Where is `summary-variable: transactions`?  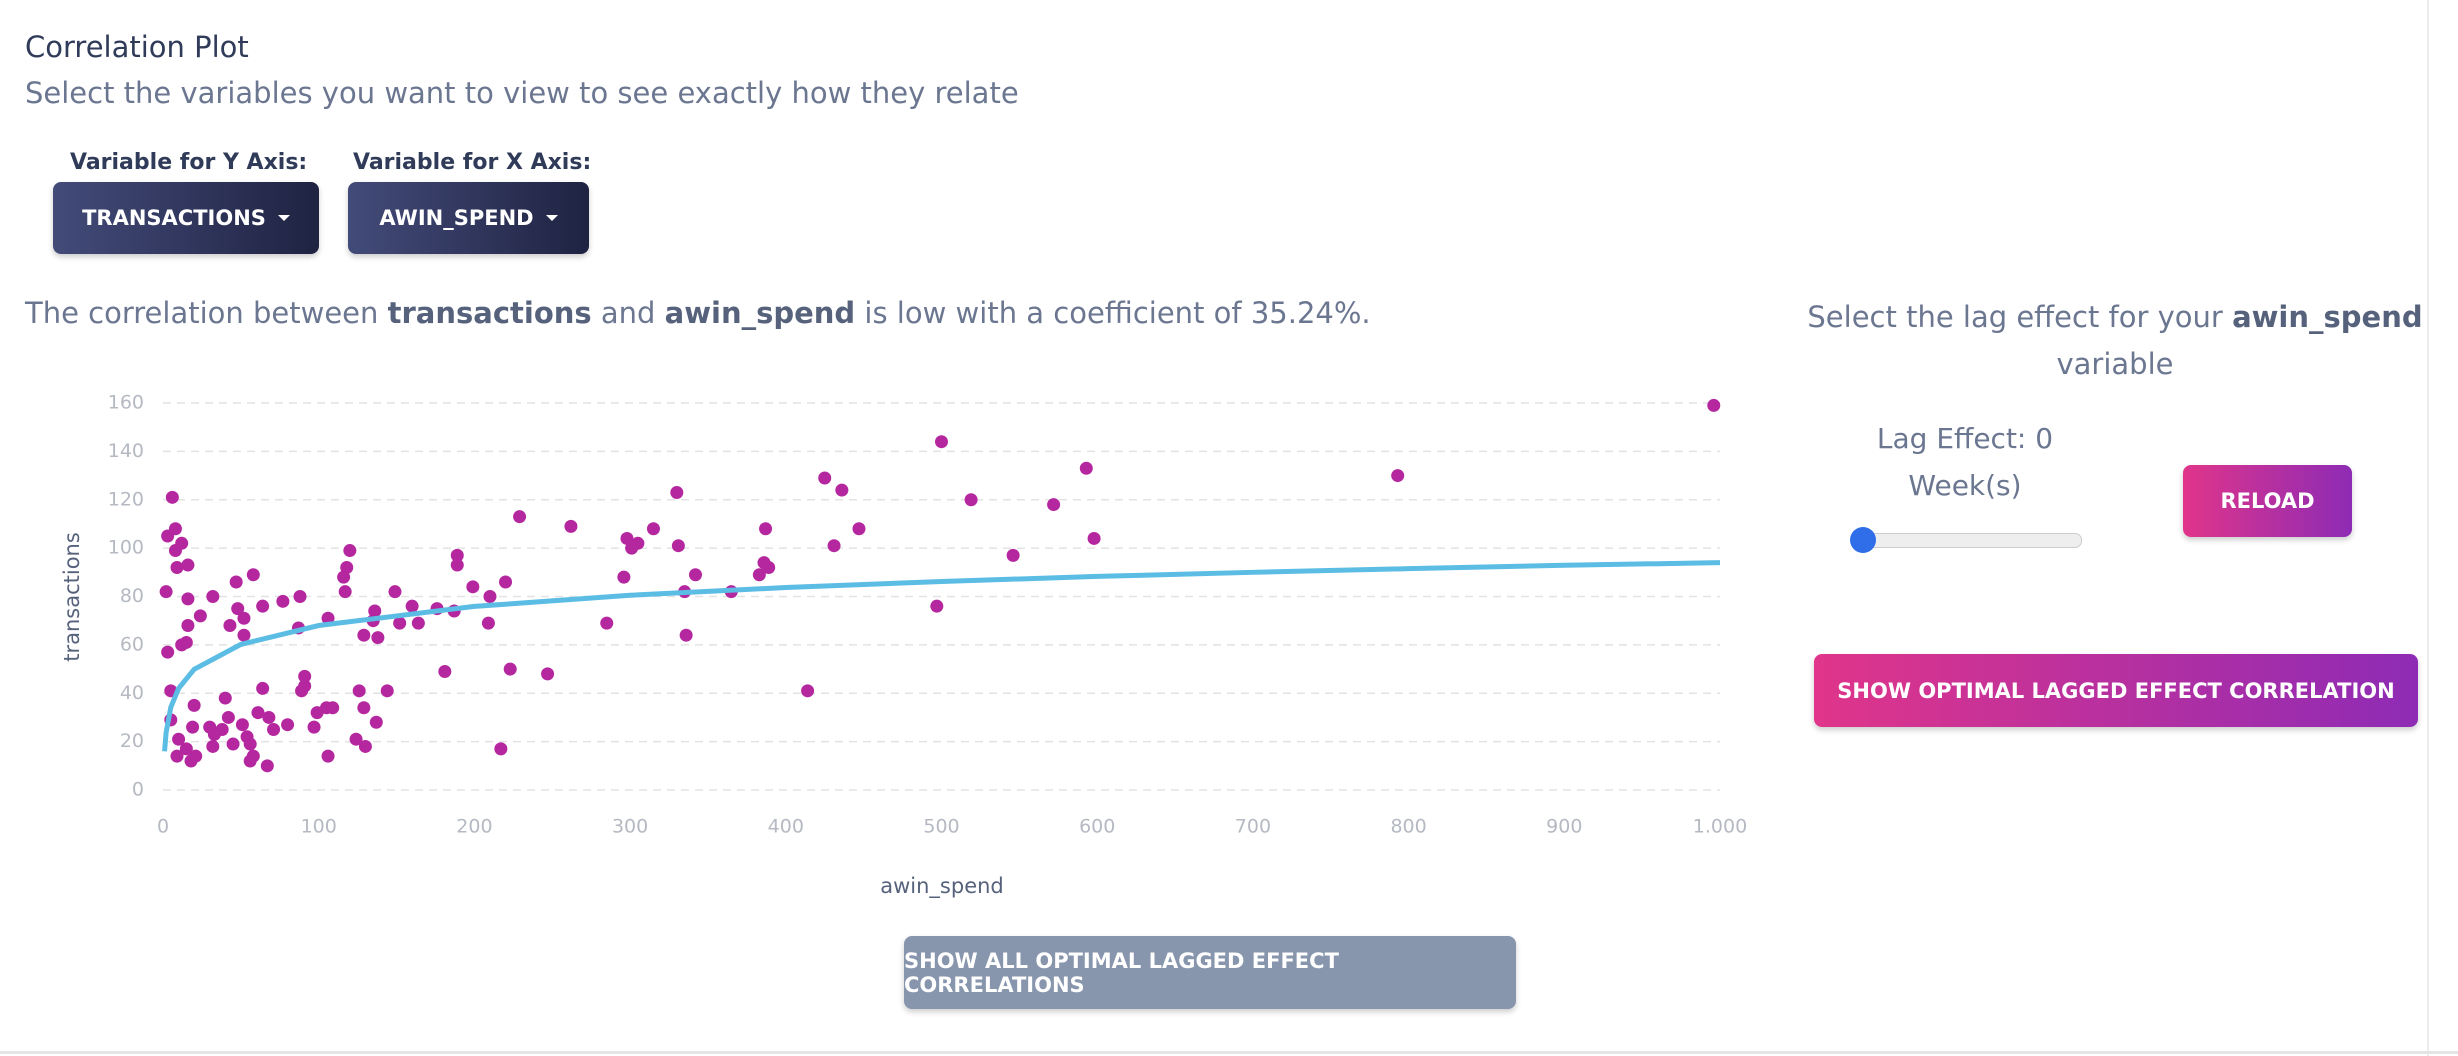 summary-variable: transactions is located at coordinates (489, 313).